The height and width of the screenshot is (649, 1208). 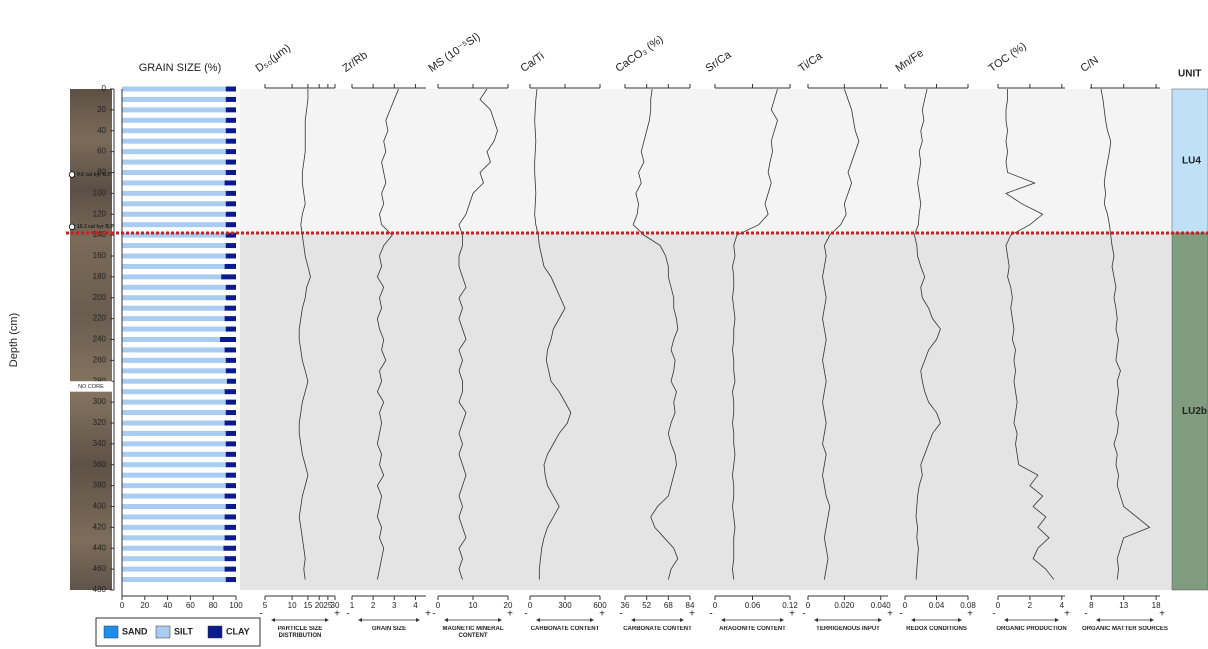 I want to click on y-tick-label: 160, so click(x=100, y=255).